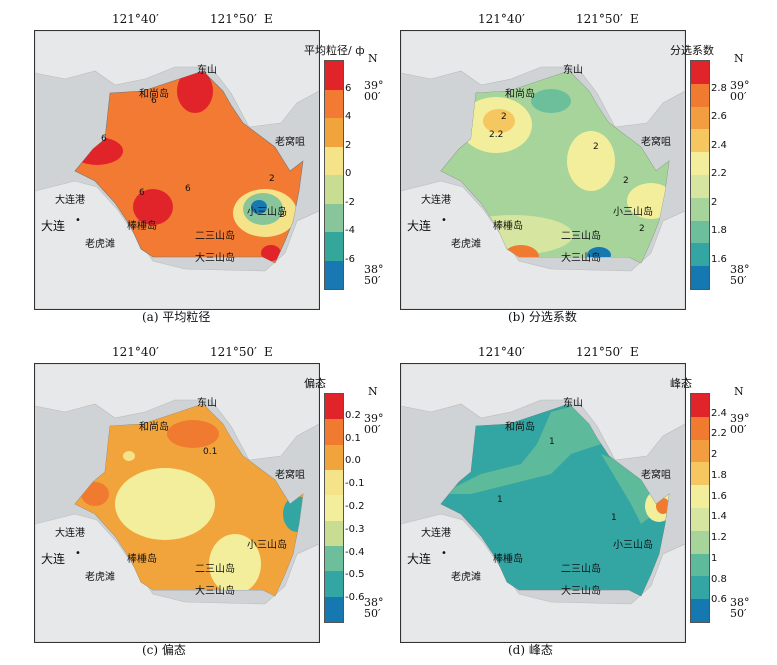 Image resolution: width=777 pixels, height=665 pixels. Describe the element at coordinates (372, 613) in the screenshot. I see `lat-bottom-min: 50′` at that location.